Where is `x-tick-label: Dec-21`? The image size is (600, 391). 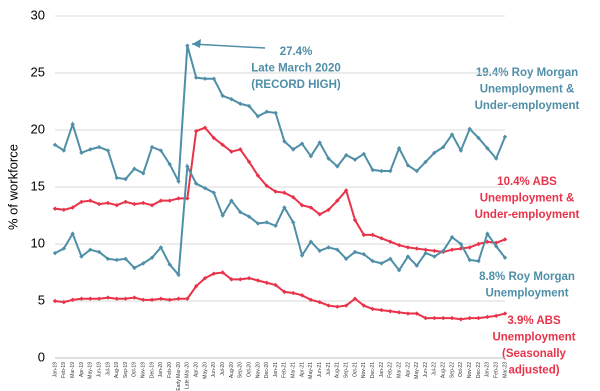 x-tick-label: Dec-21 is located at coordinates (373, 370).